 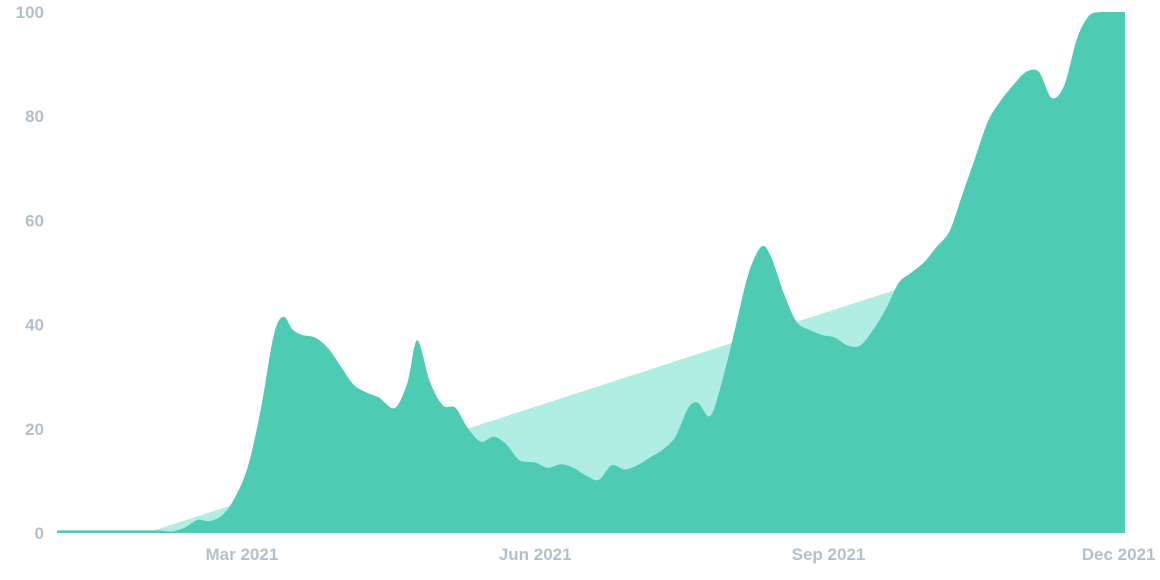 What do you see at coordinates (30, 273) in the screenshot?
I see `y-axis-tick-labels: 0 20 40 60 80 100` at bounding box center [30, 273].